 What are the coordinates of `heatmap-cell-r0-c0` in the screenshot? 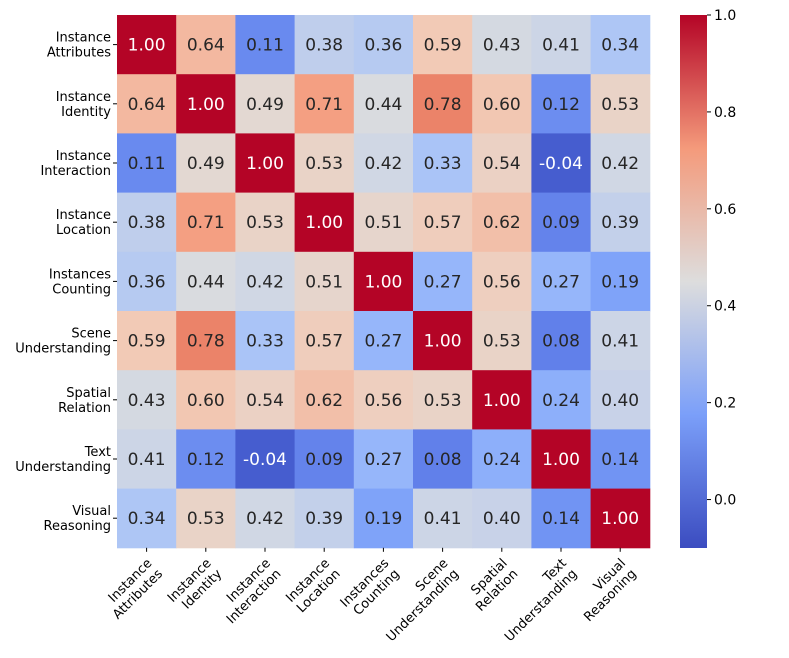 It's located at (147, 45).